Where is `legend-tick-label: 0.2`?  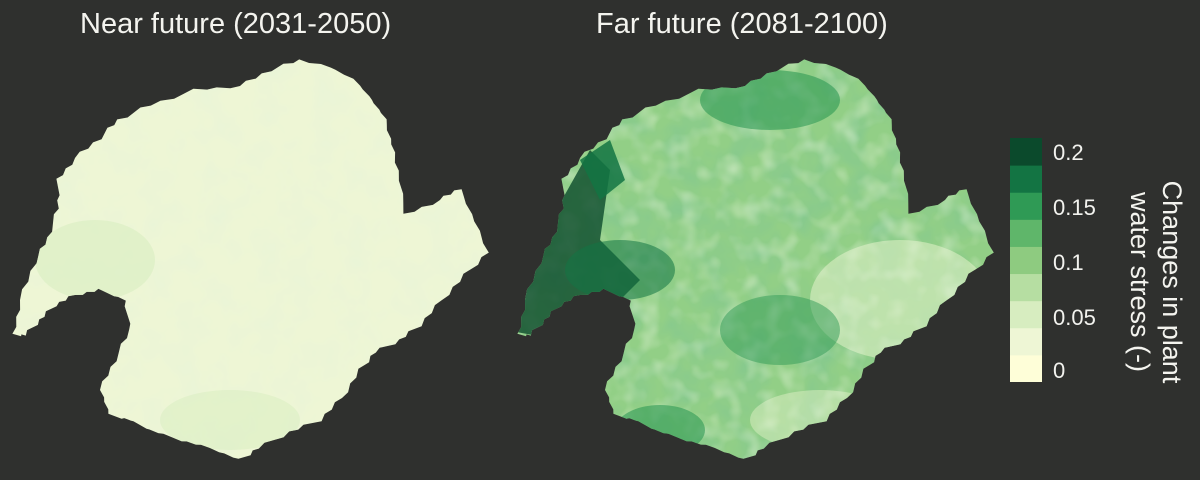
legend-tick-label: 0.2 is located at coordinates (1068, 152).